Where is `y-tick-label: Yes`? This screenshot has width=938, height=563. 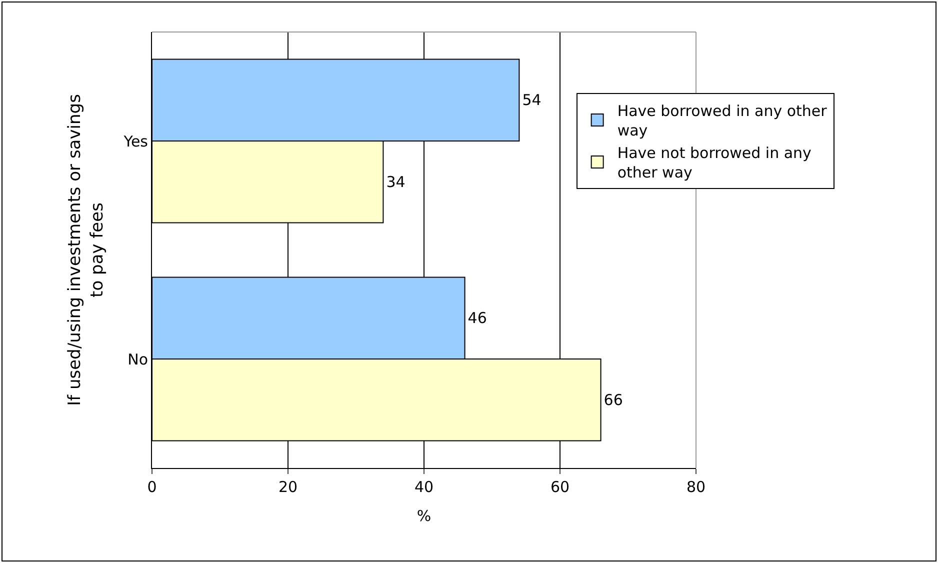
y-tick-label: Yes is located at coordinates (135, 141).